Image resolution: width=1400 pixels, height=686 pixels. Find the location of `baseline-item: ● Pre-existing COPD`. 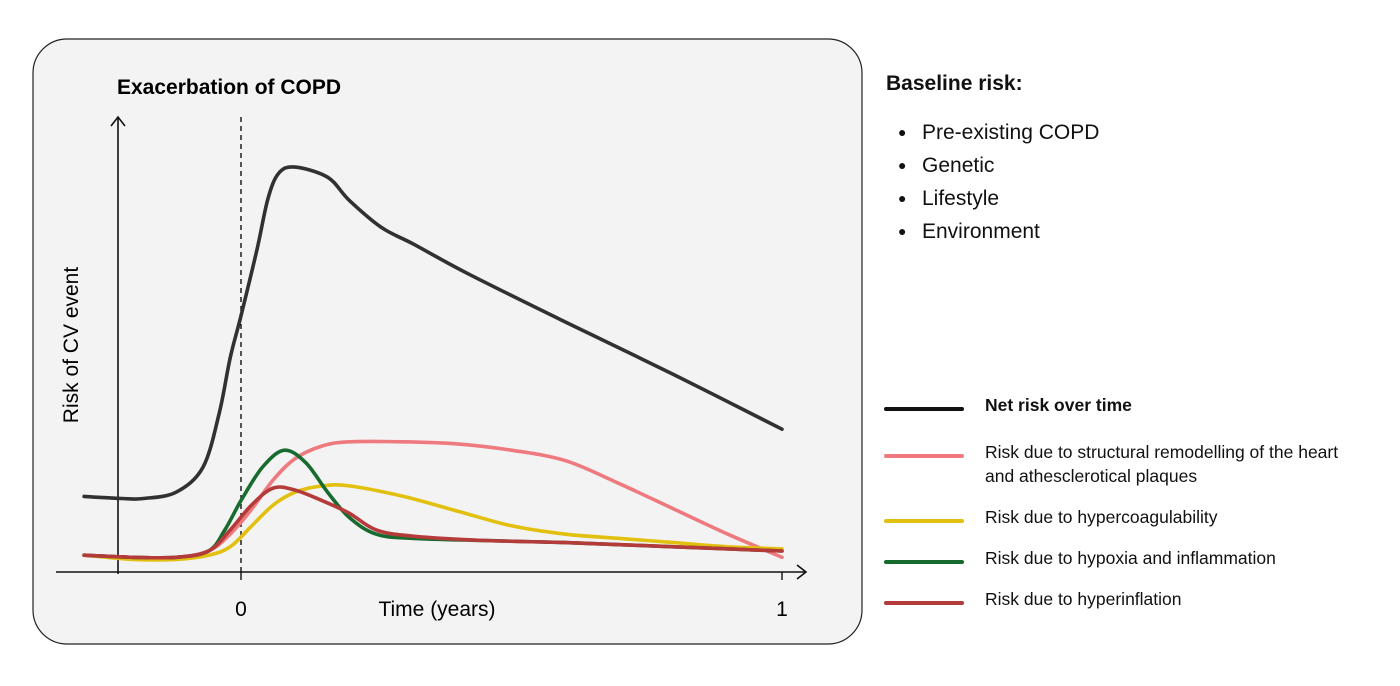

baseline-item: ● Pre-existing COPD is located at coordinates (998, 132).